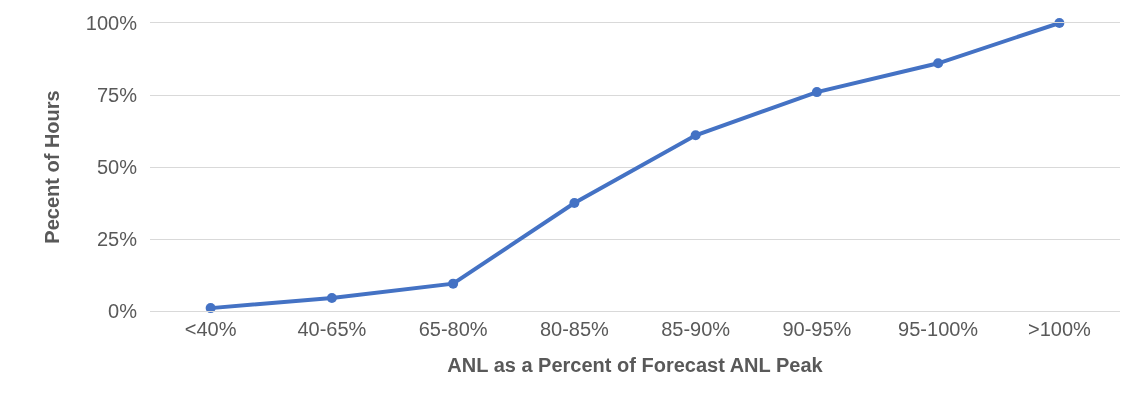  Describe the element at coordinates (332, 329) in the screenshot. I see `x-tick-label: 40-65%` at that location.